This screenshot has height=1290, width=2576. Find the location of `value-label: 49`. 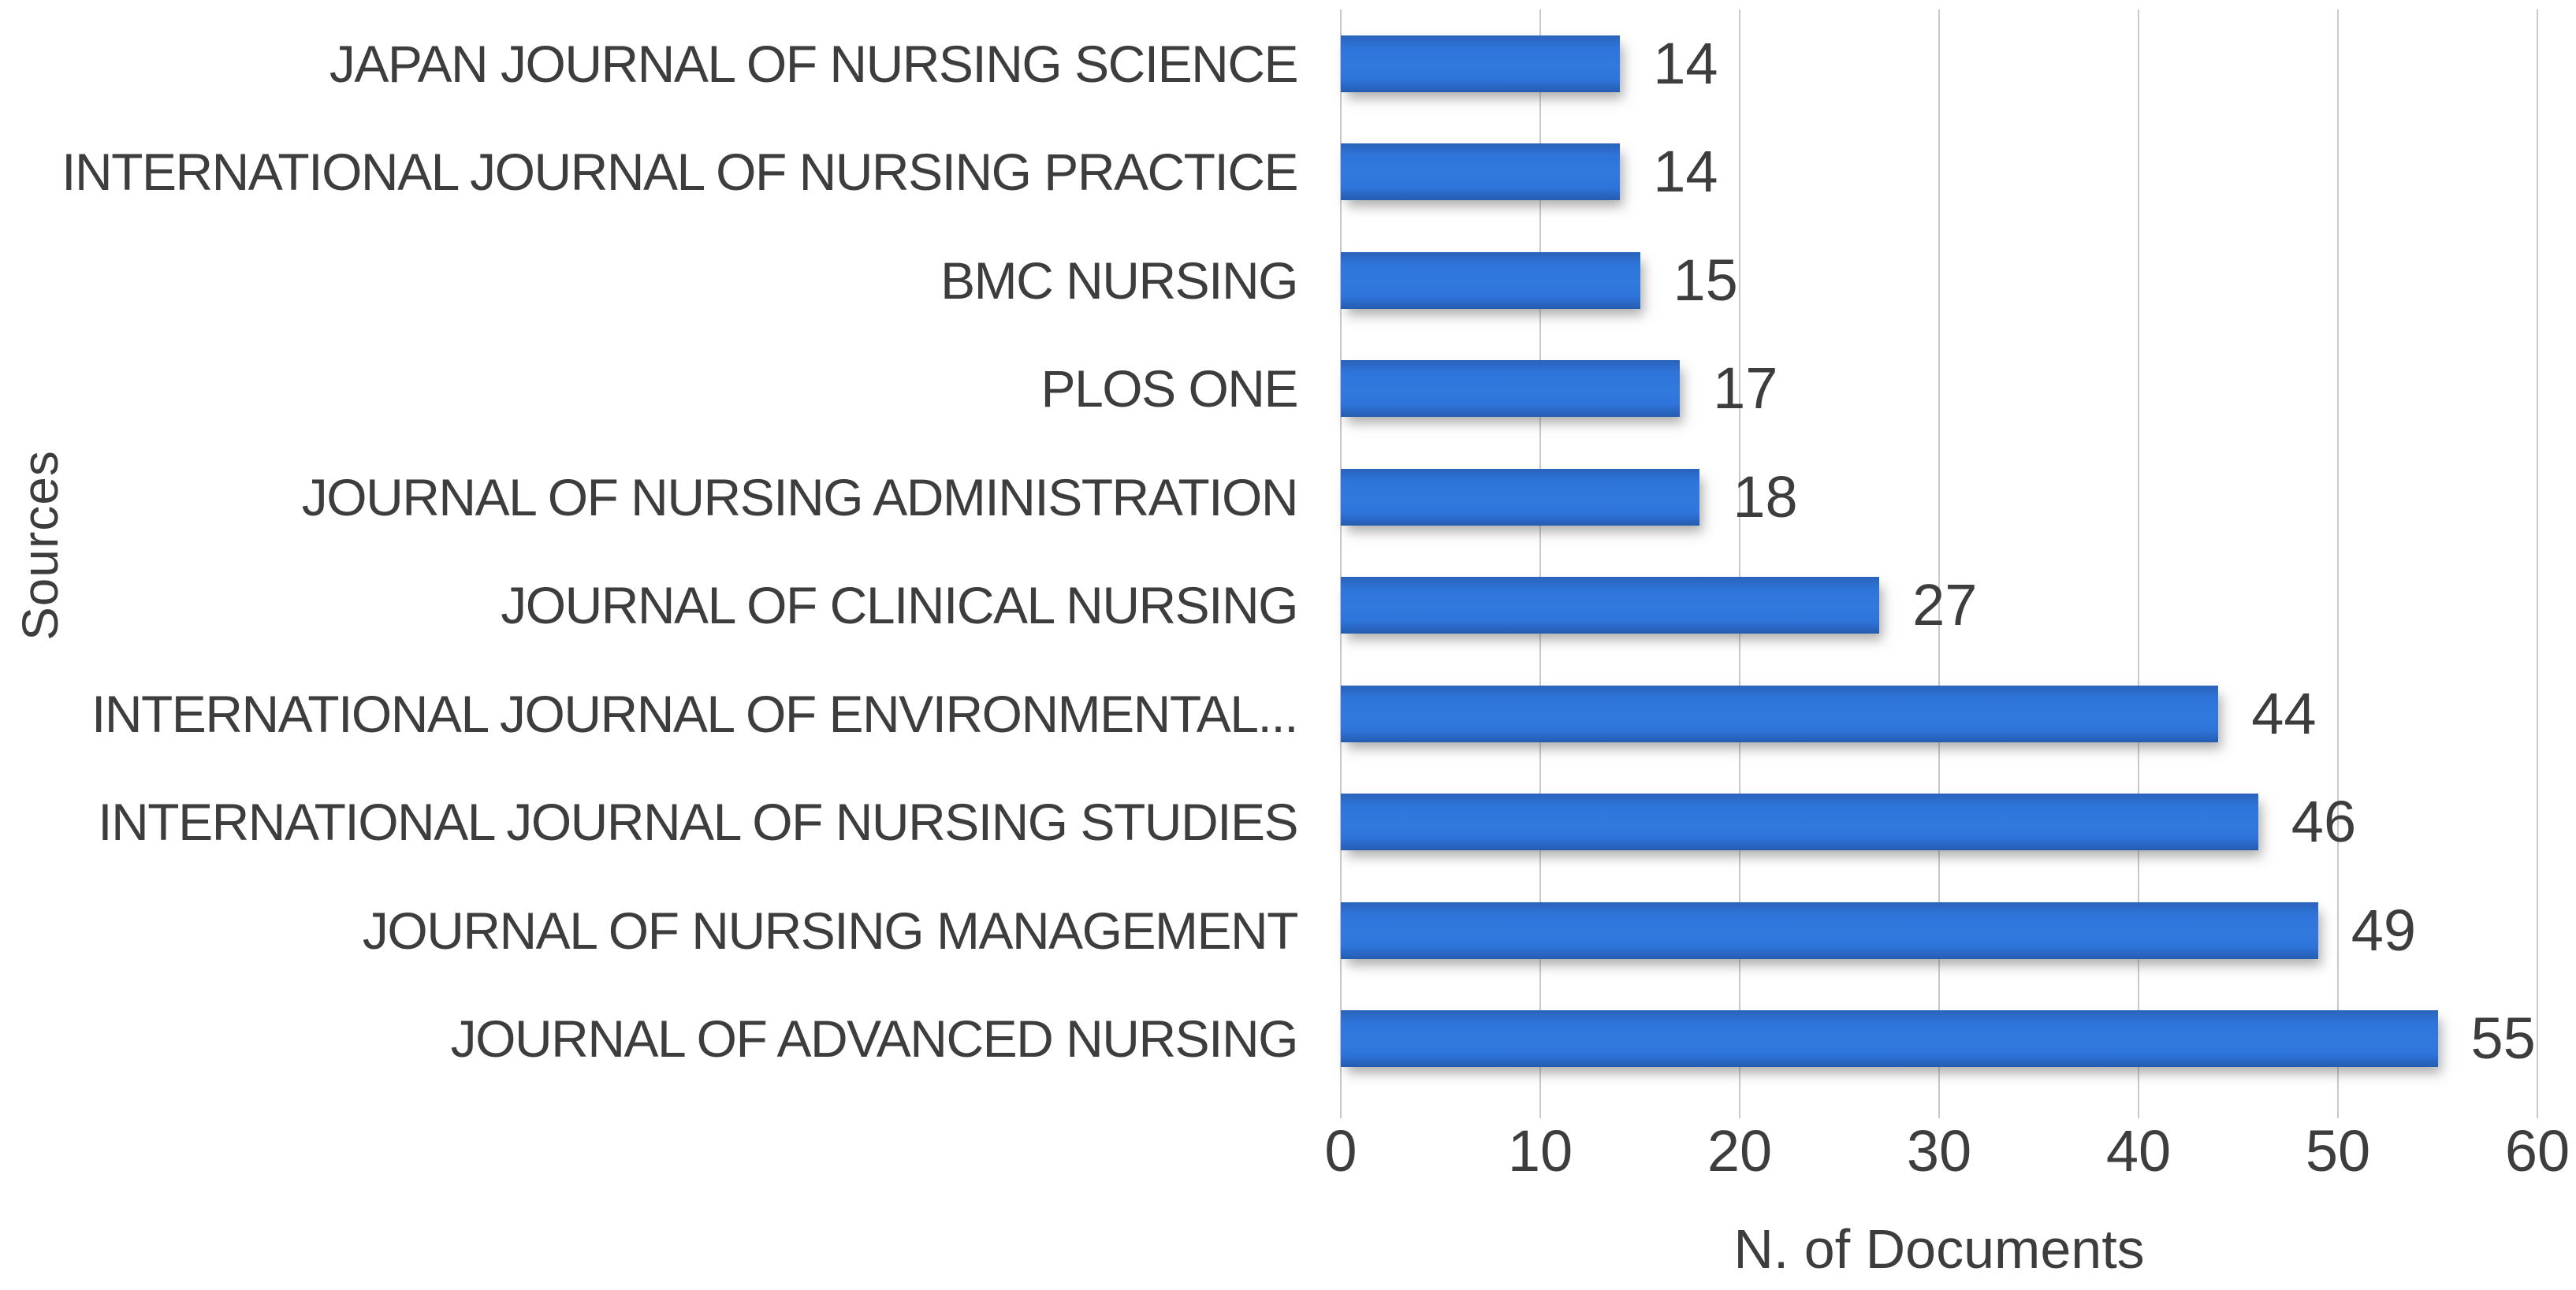

value-label: 49 is located at coordinates (2383, 930).